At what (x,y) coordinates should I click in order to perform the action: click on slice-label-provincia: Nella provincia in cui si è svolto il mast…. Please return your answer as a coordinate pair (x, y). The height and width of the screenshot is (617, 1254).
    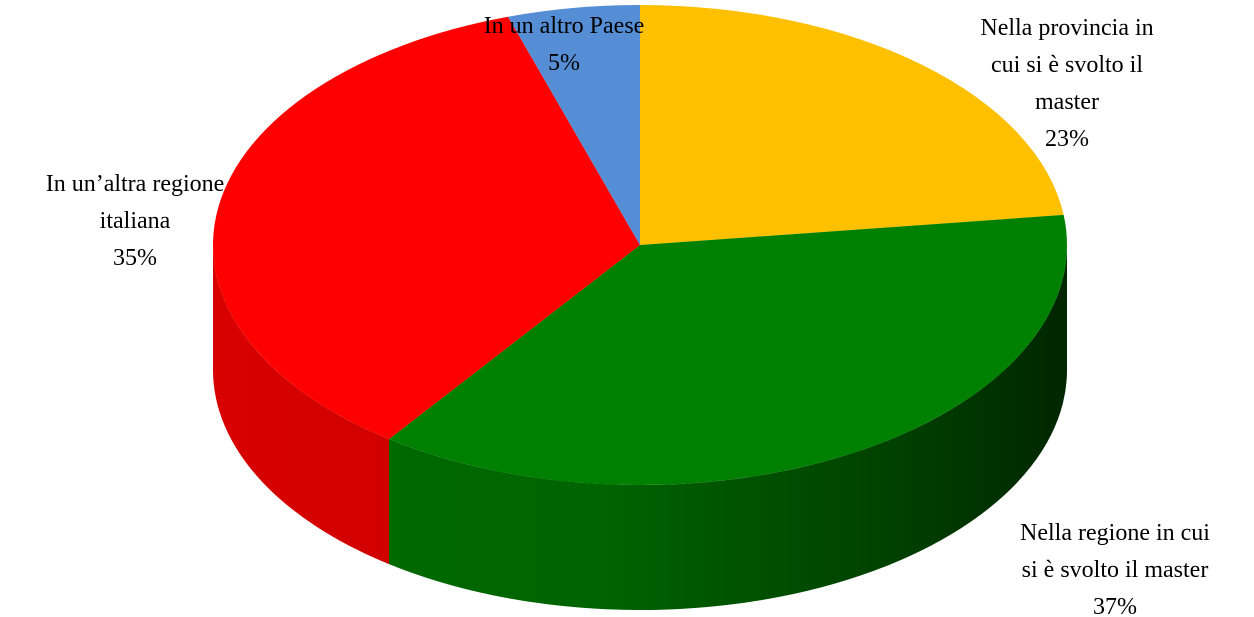
    Looking at the image, I should click on (1066, 83).